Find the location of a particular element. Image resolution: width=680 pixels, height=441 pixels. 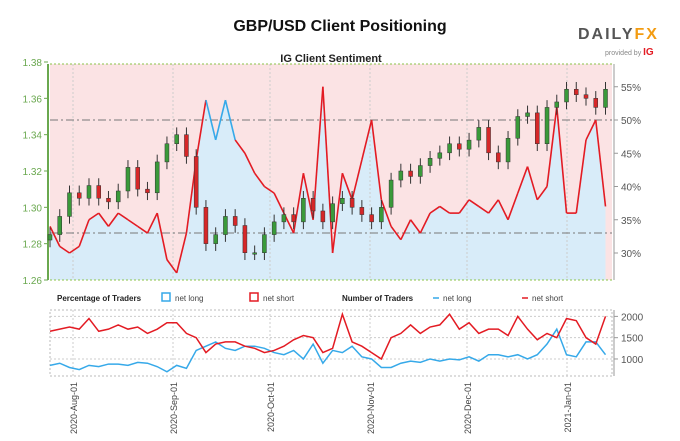

net-long-count-line is located at coordinates (328, 350).